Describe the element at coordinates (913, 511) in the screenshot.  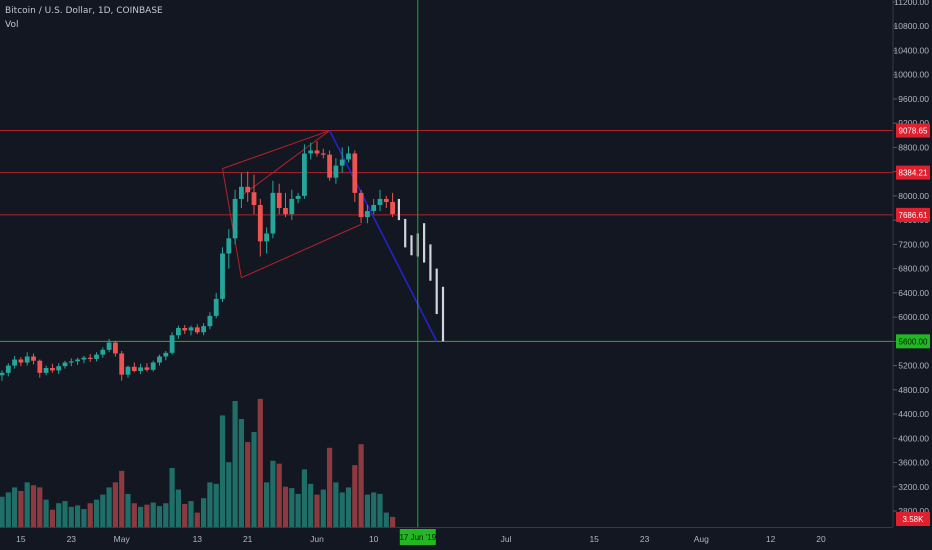
I see `price-tick-label: 2800.00` at that location.